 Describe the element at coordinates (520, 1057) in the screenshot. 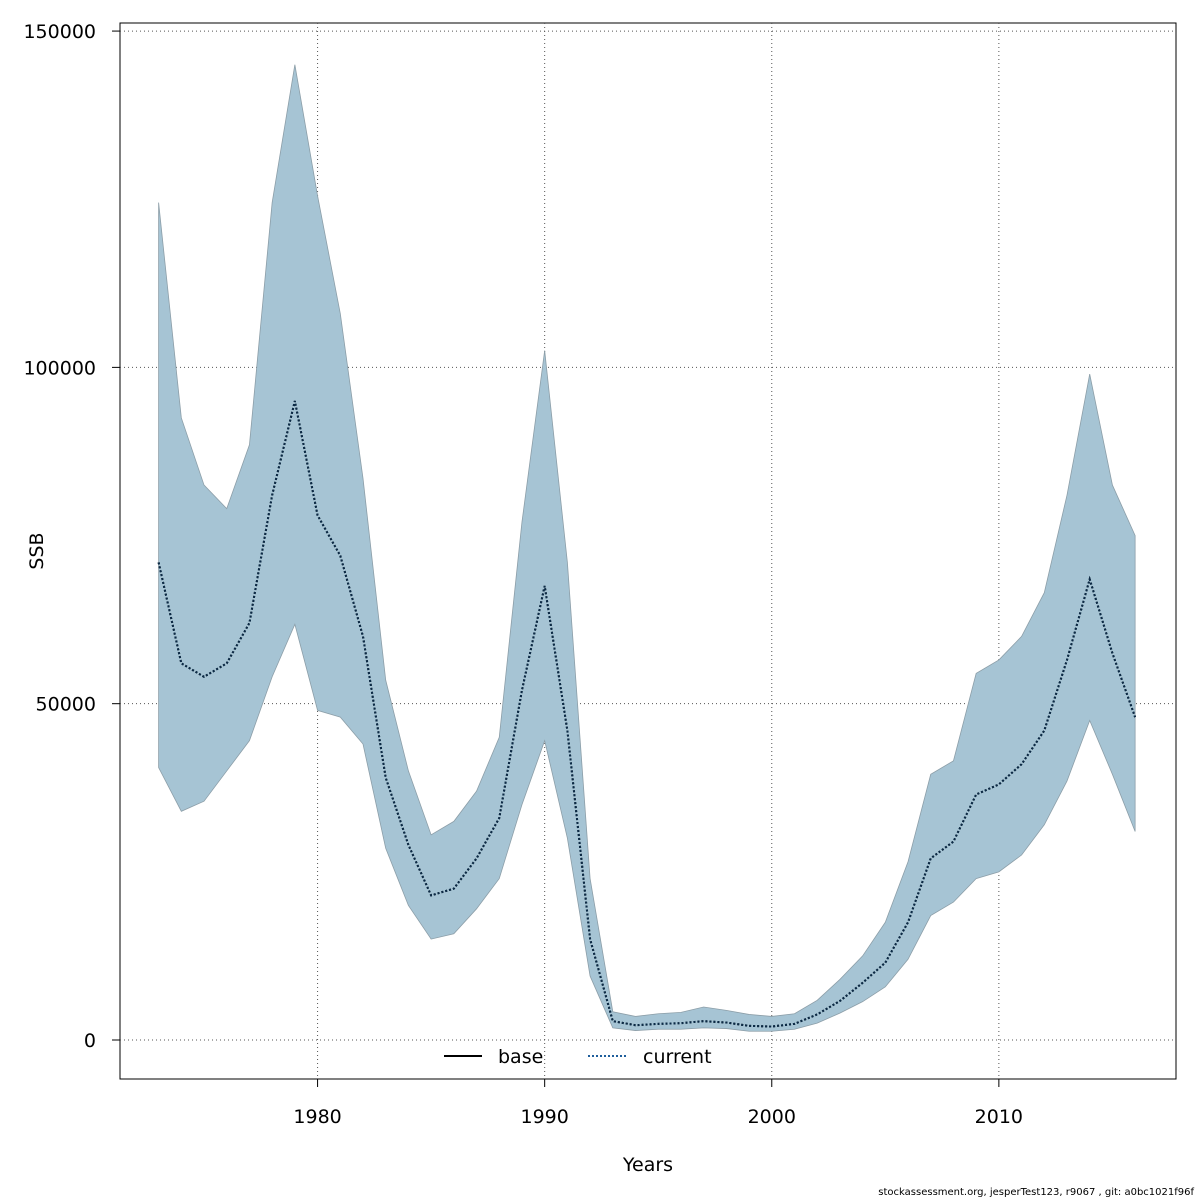

I see `legend-label-base: base` at that location.